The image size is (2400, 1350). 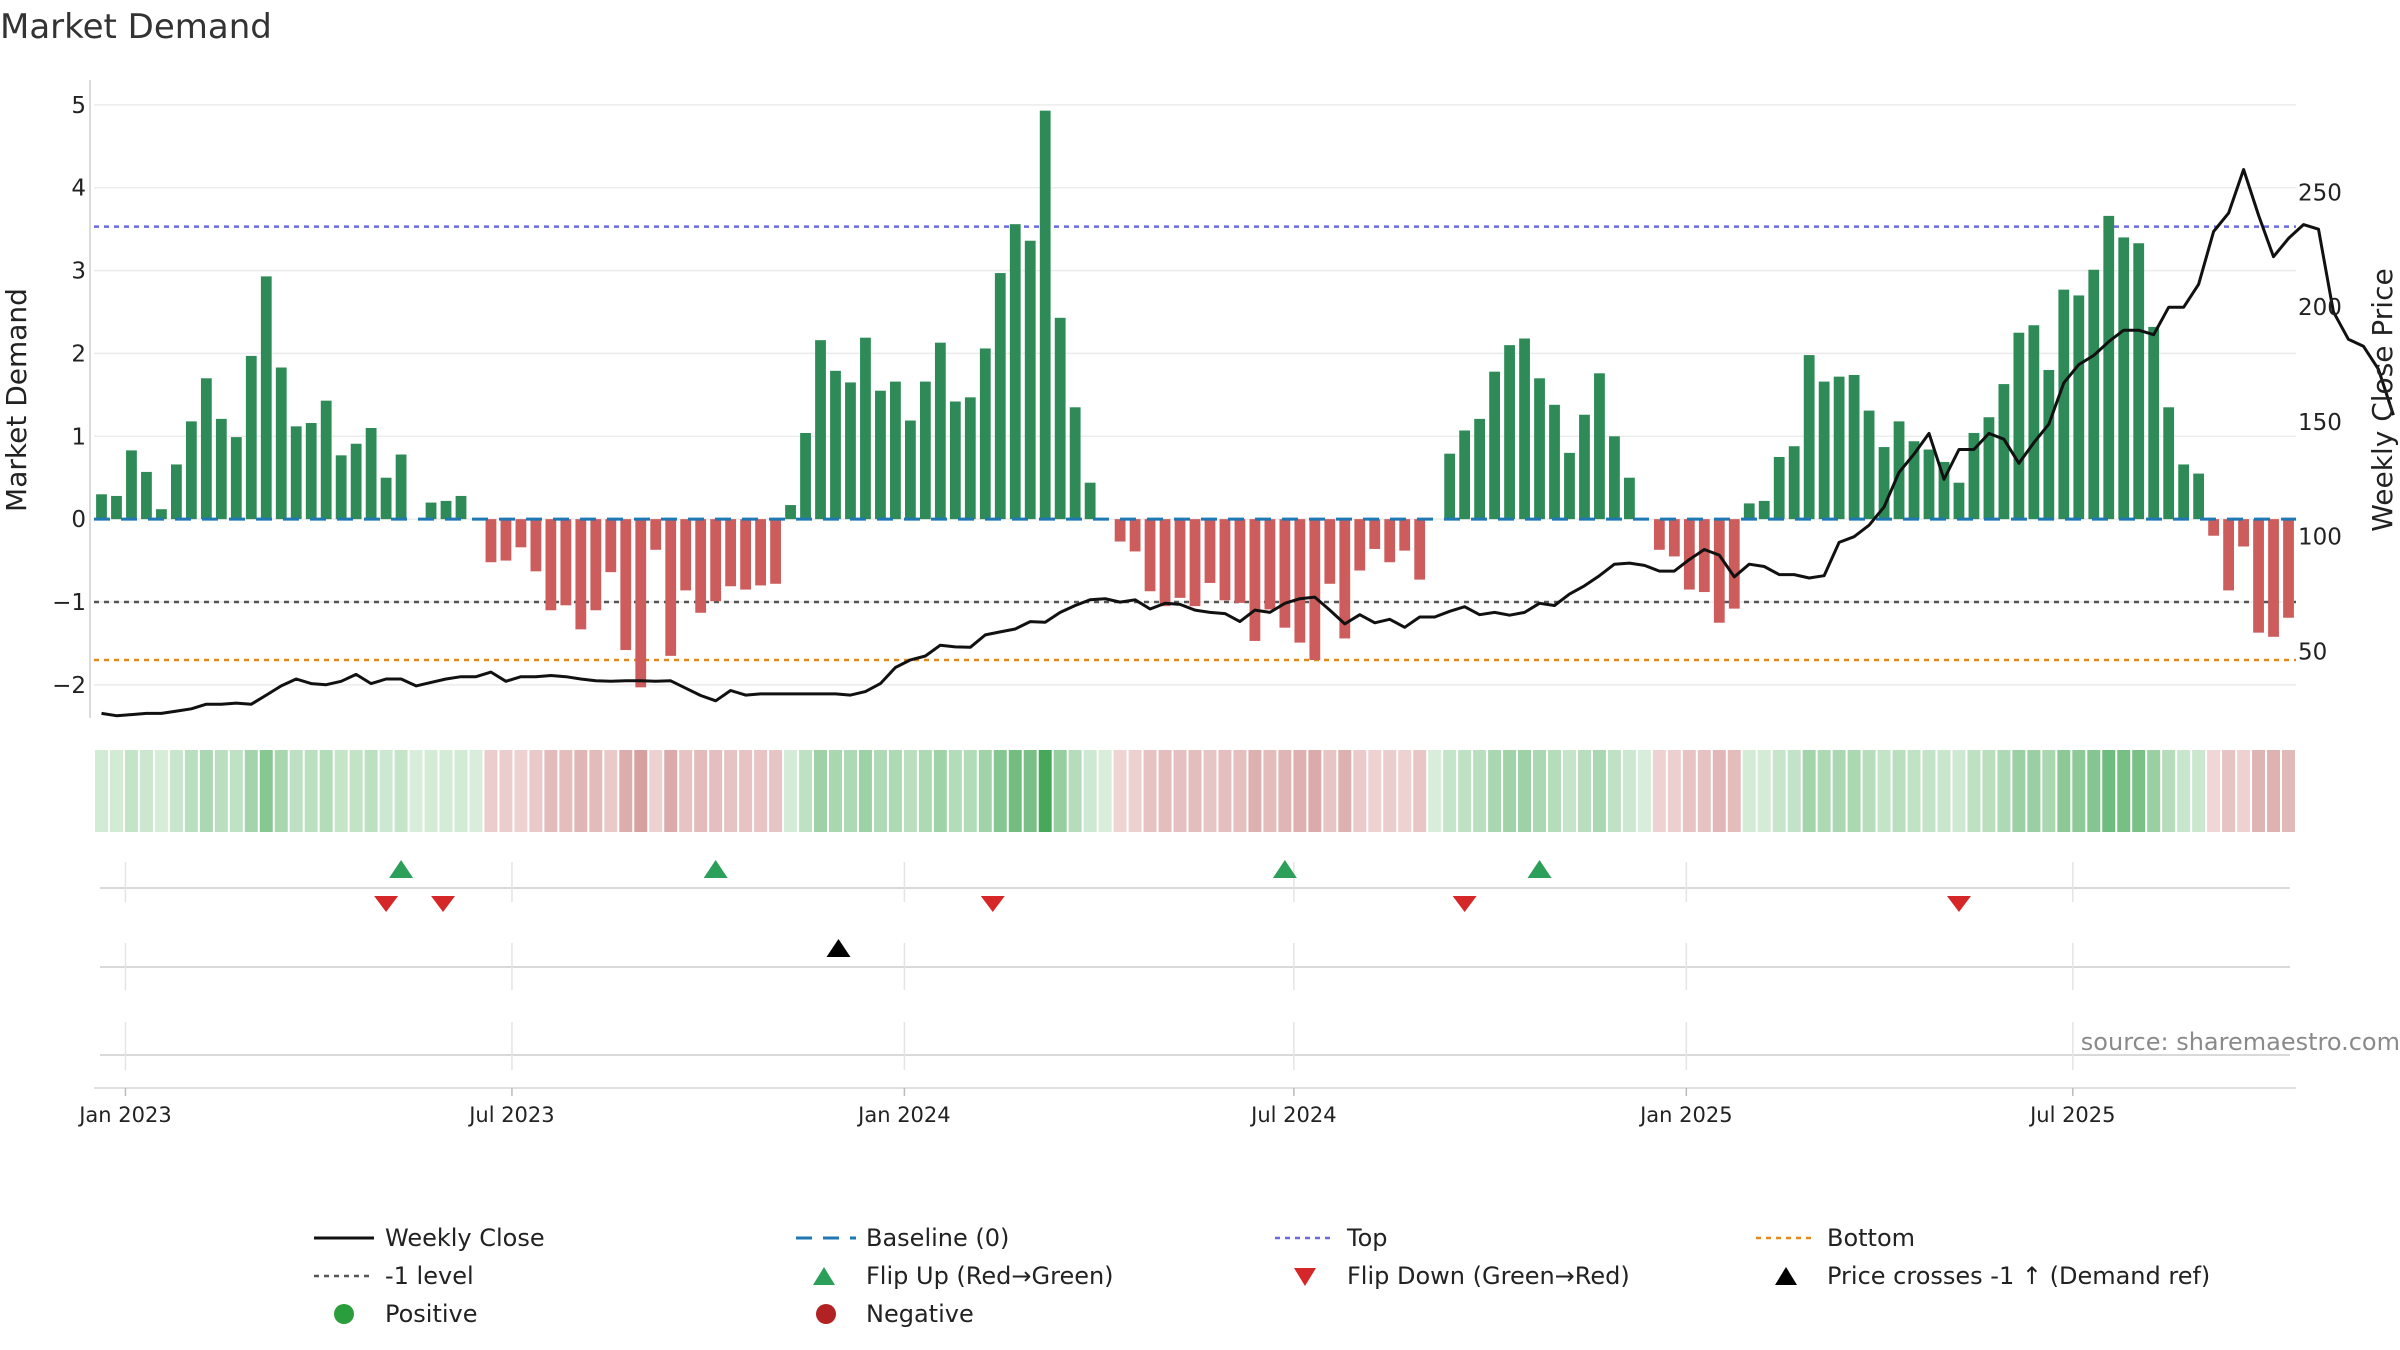 I want to click on y2-tick-label: 50, so click(x=2312, y=652).